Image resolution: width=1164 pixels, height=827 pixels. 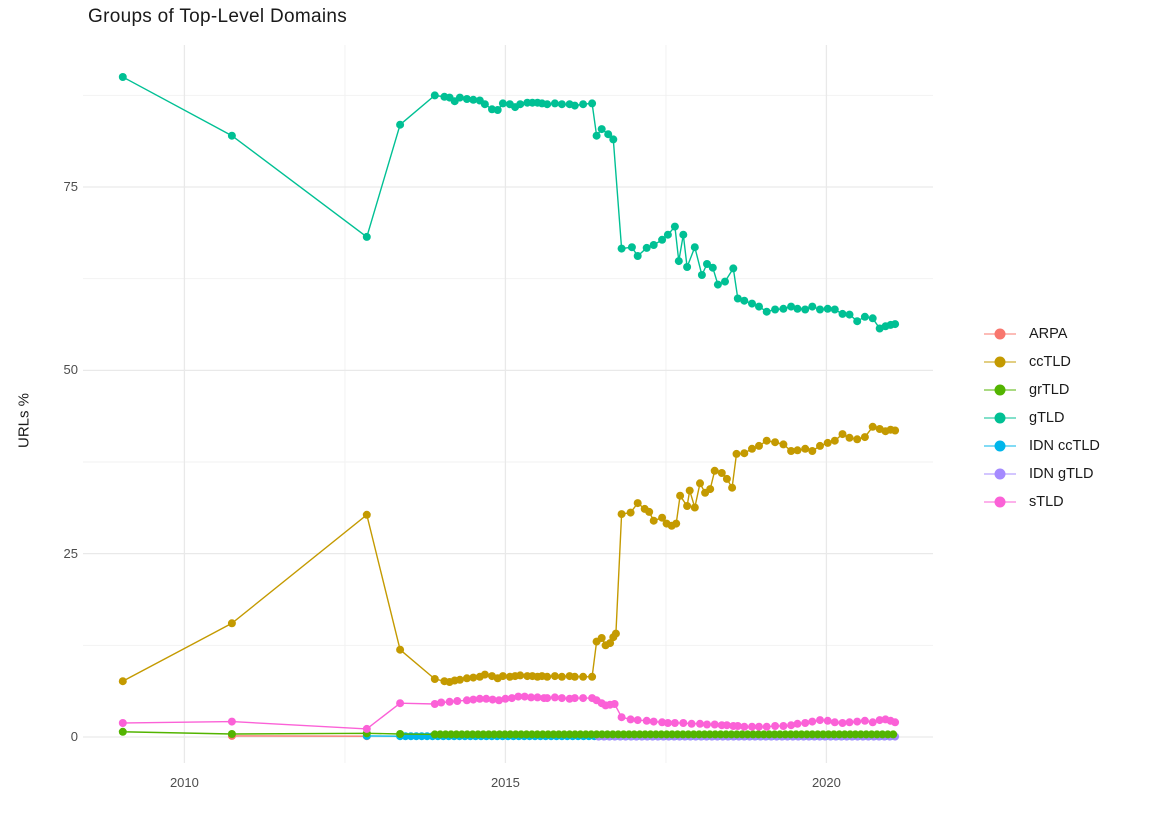 I want to click on y-tick-label: 25, so click(x=70, y=553).